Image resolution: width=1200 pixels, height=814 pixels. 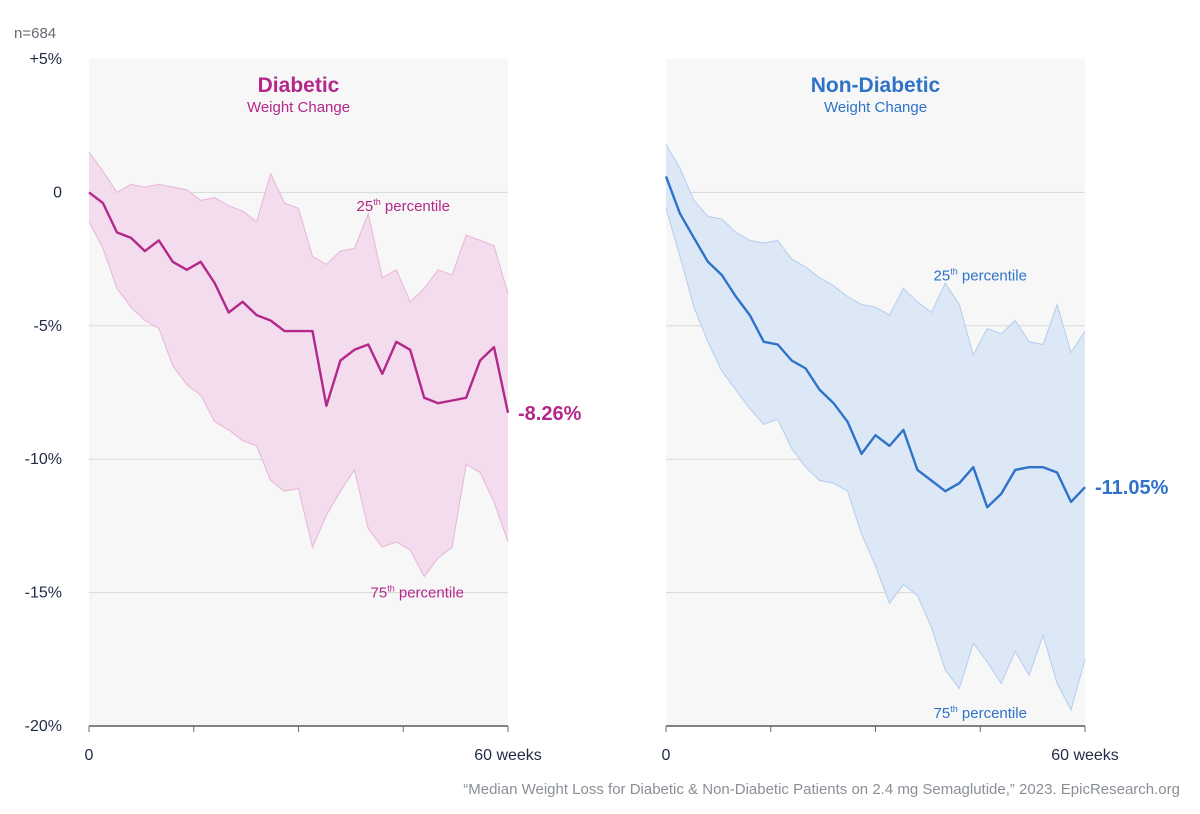 What do you see at coordinates (875, 250) in the screenshot?
I see `non-diabetic-25th-percentile-line` at bounding box center [875, 250].